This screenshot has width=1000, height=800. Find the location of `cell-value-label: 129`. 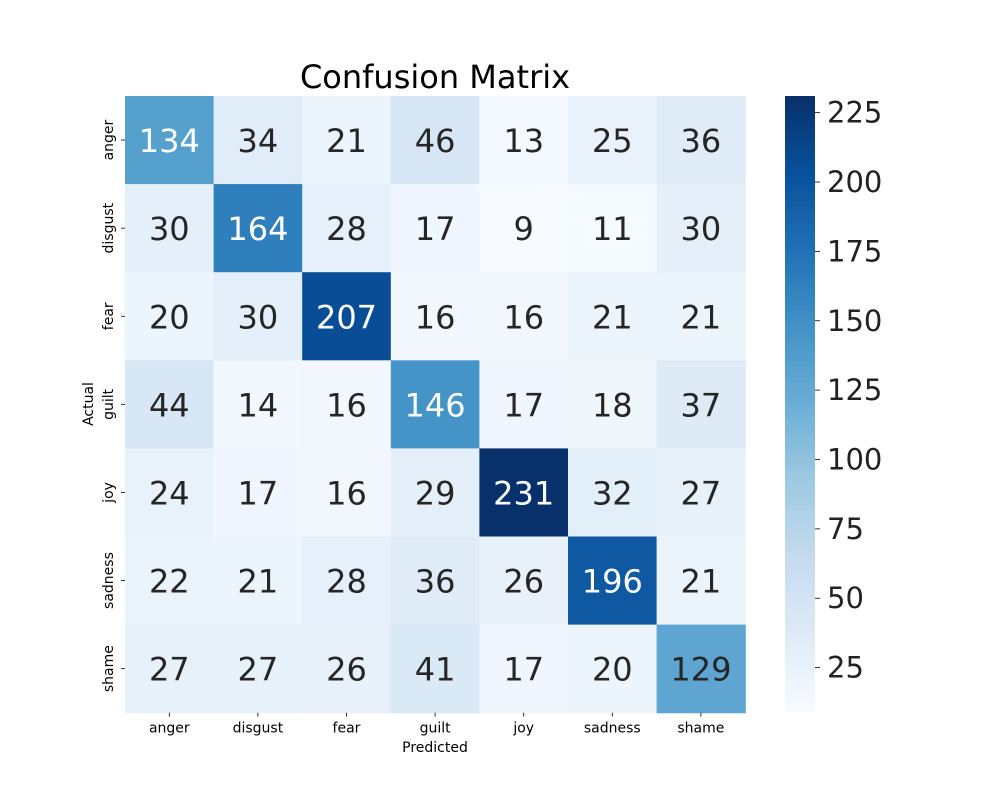

cell-value-label: 129 is located at coordinates (700, 670).